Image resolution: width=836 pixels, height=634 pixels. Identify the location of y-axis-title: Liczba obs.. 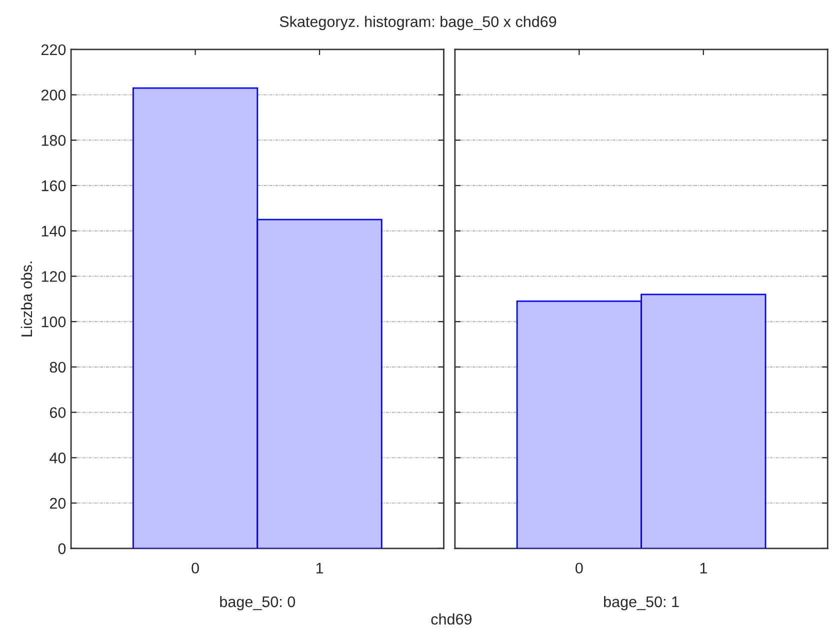
(26, 299).